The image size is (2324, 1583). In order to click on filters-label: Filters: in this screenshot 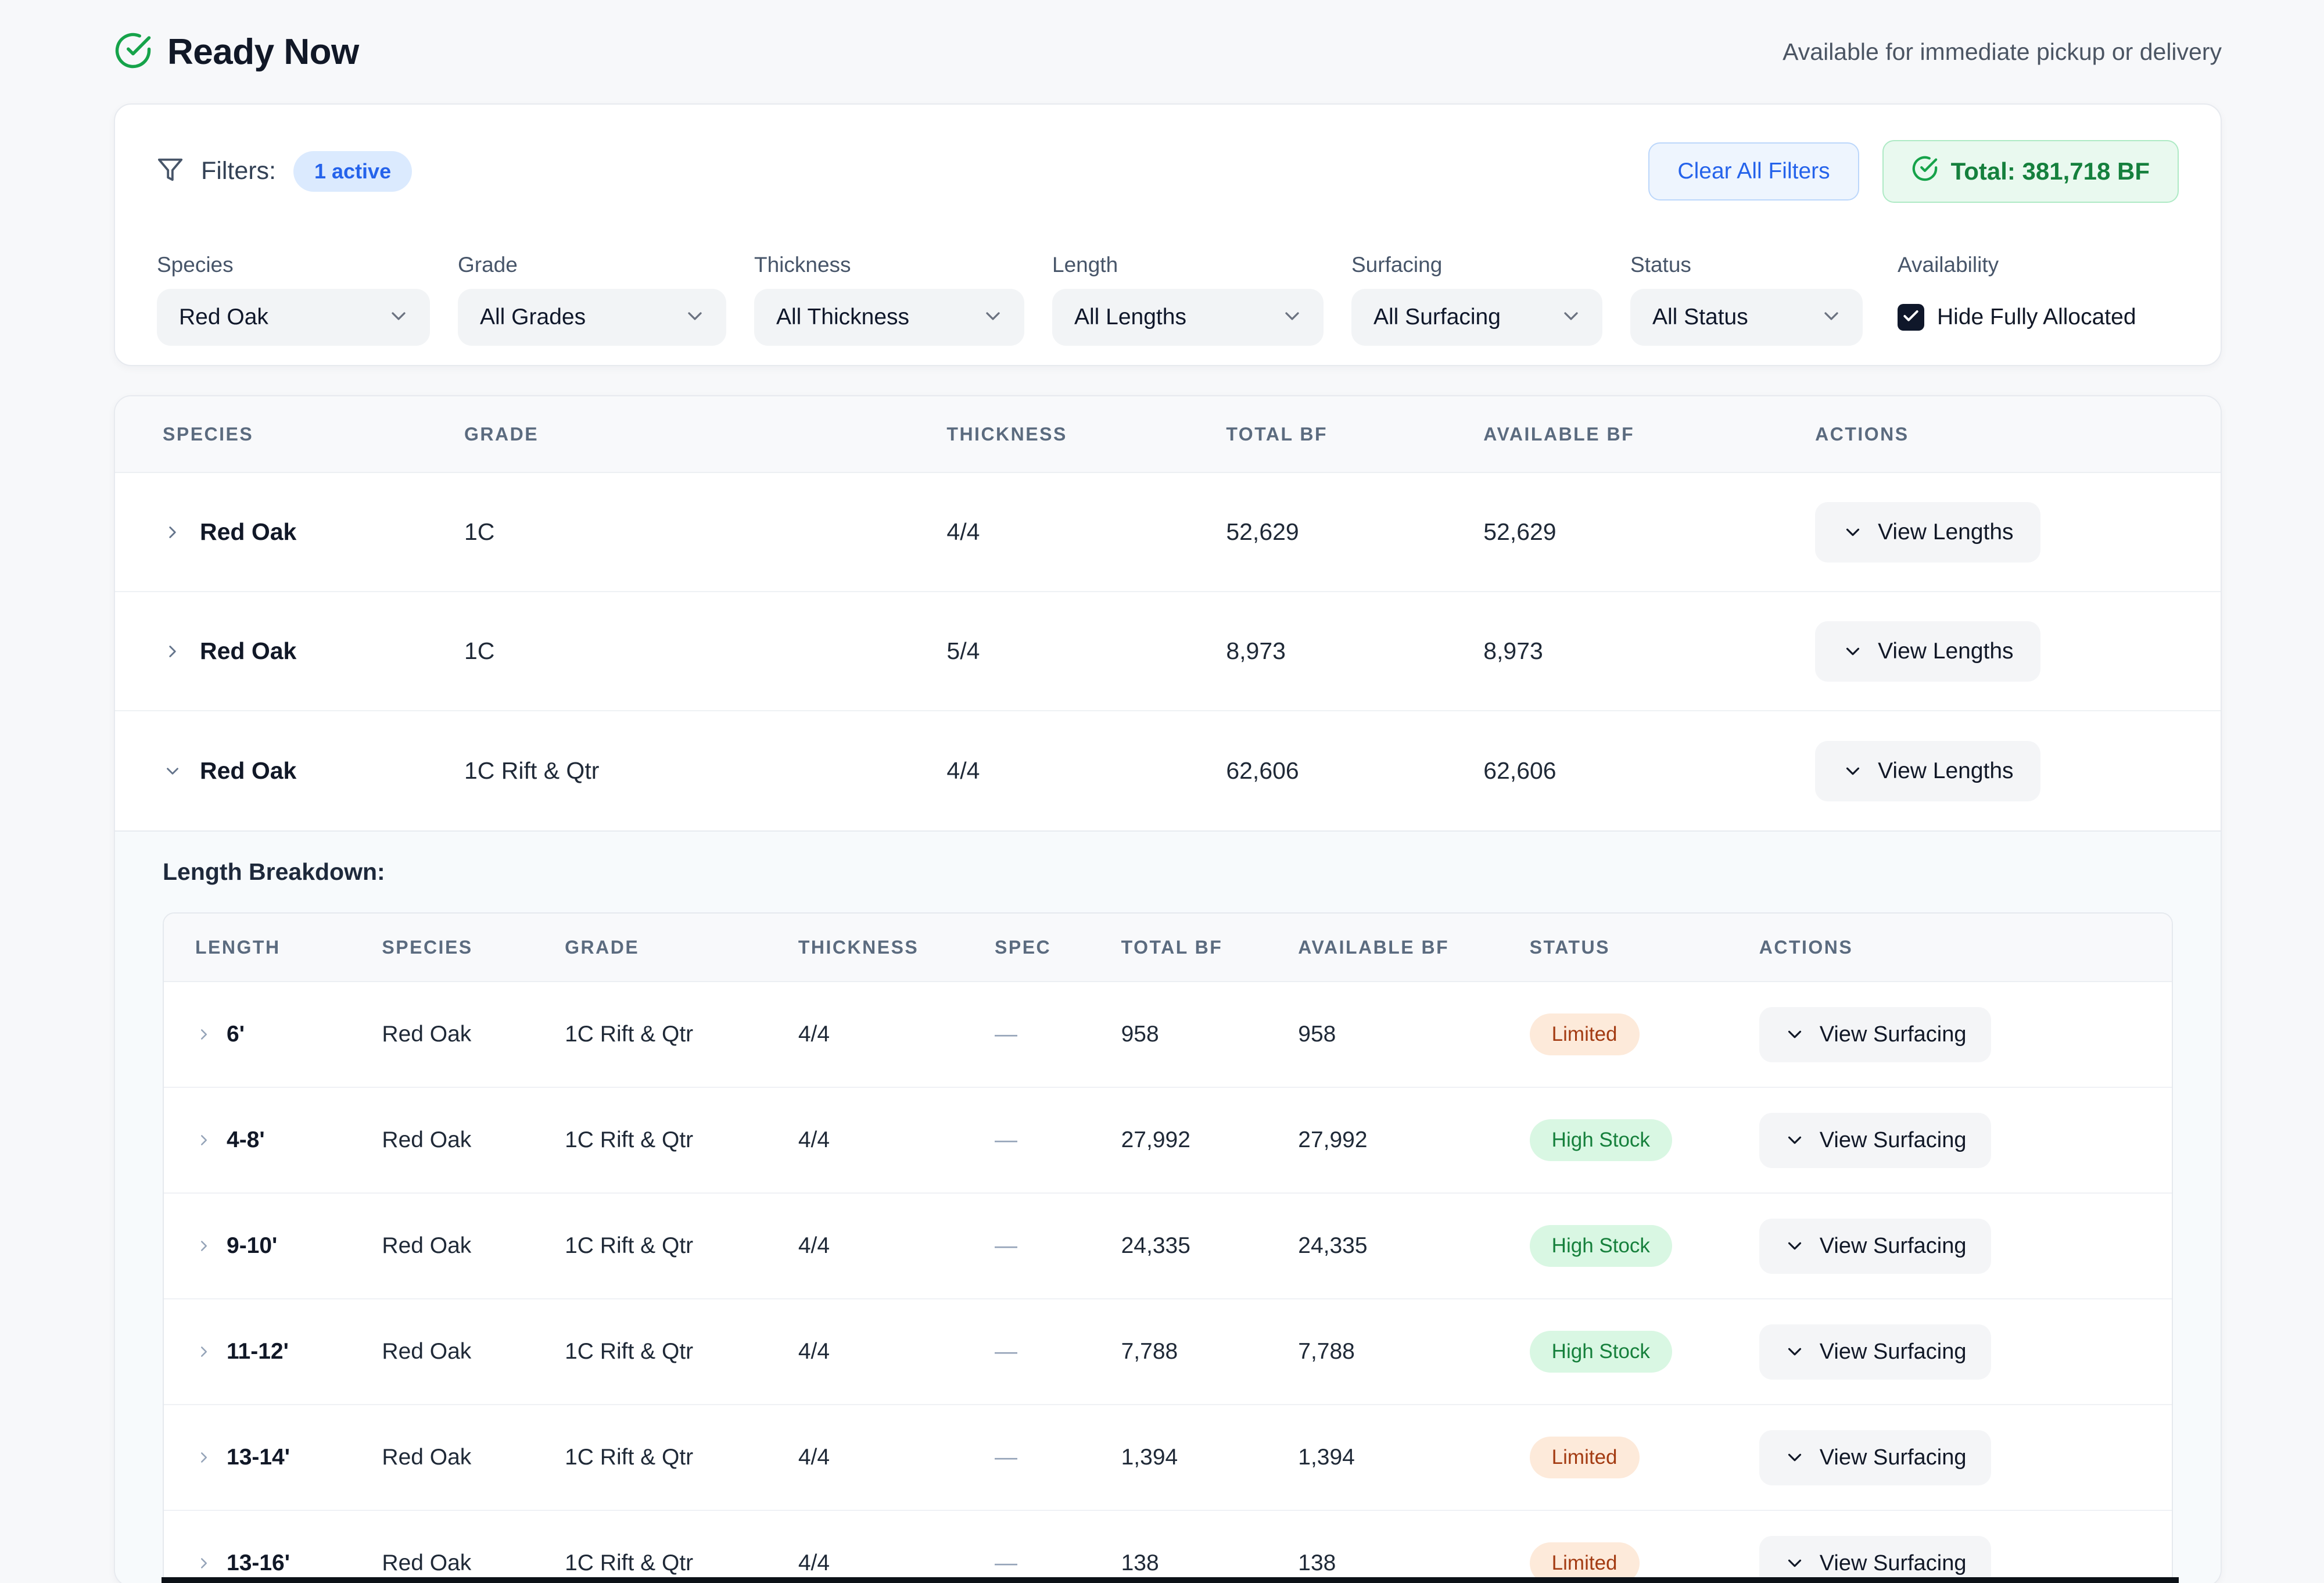, I will do `click(238, 171)`.